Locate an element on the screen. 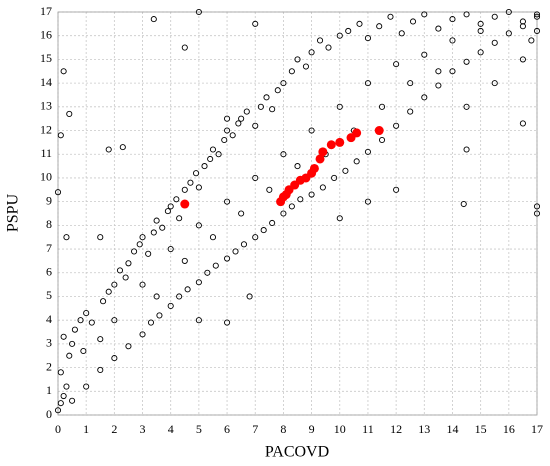 Image resolution: width=550 pixels, height=466 pixels. y-axis-label: PSPU is located at coordinates (13, 212).